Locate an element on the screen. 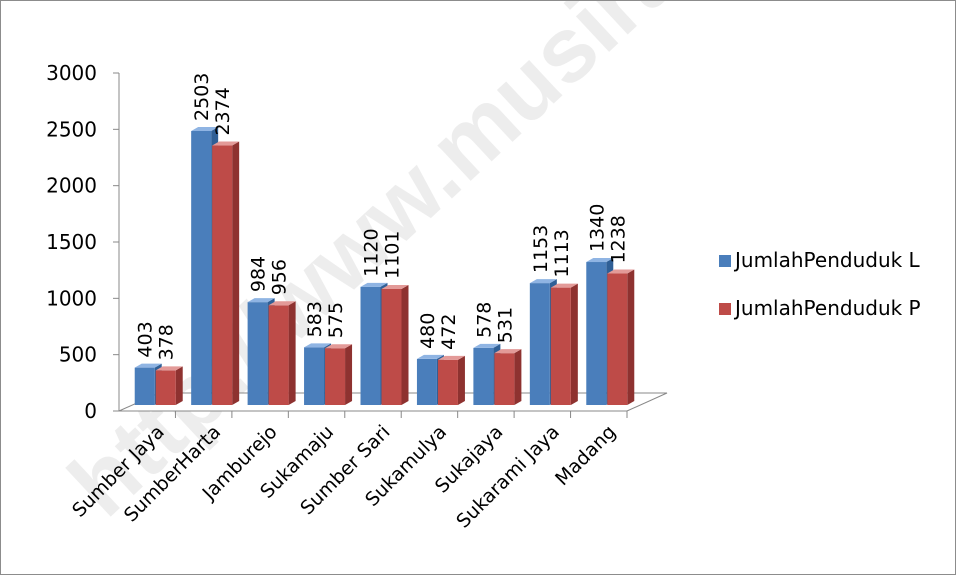  y-tick-label: 3000 is located at coordinates (71, 73).